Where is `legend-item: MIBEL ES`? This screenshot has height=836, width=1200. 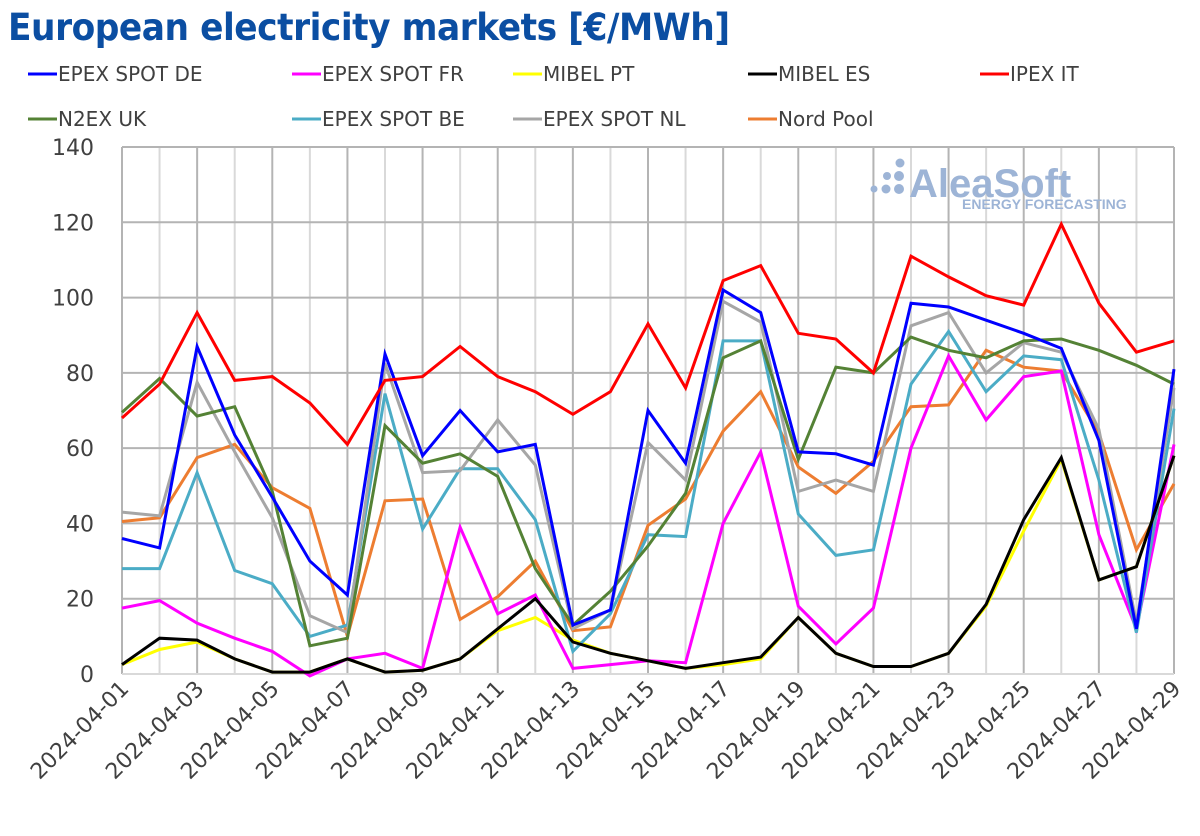
legend-item: MIBEL ES is located at coordinates (809, 74).